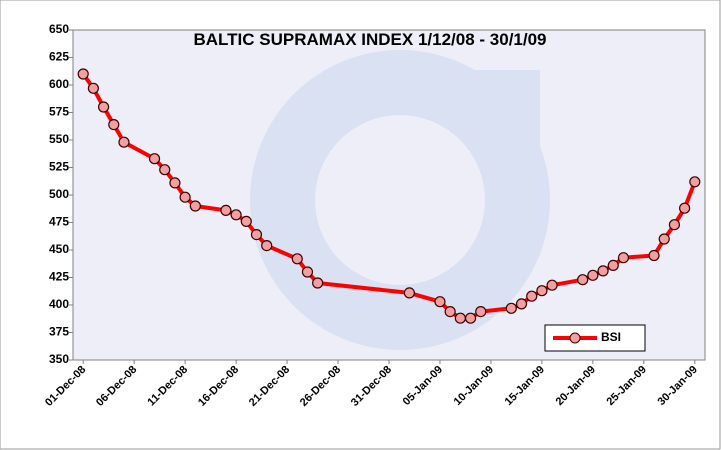 The height and width of the screenshot is (450, 721). I want to click on y-tick-label: 550, so click(59, 139).